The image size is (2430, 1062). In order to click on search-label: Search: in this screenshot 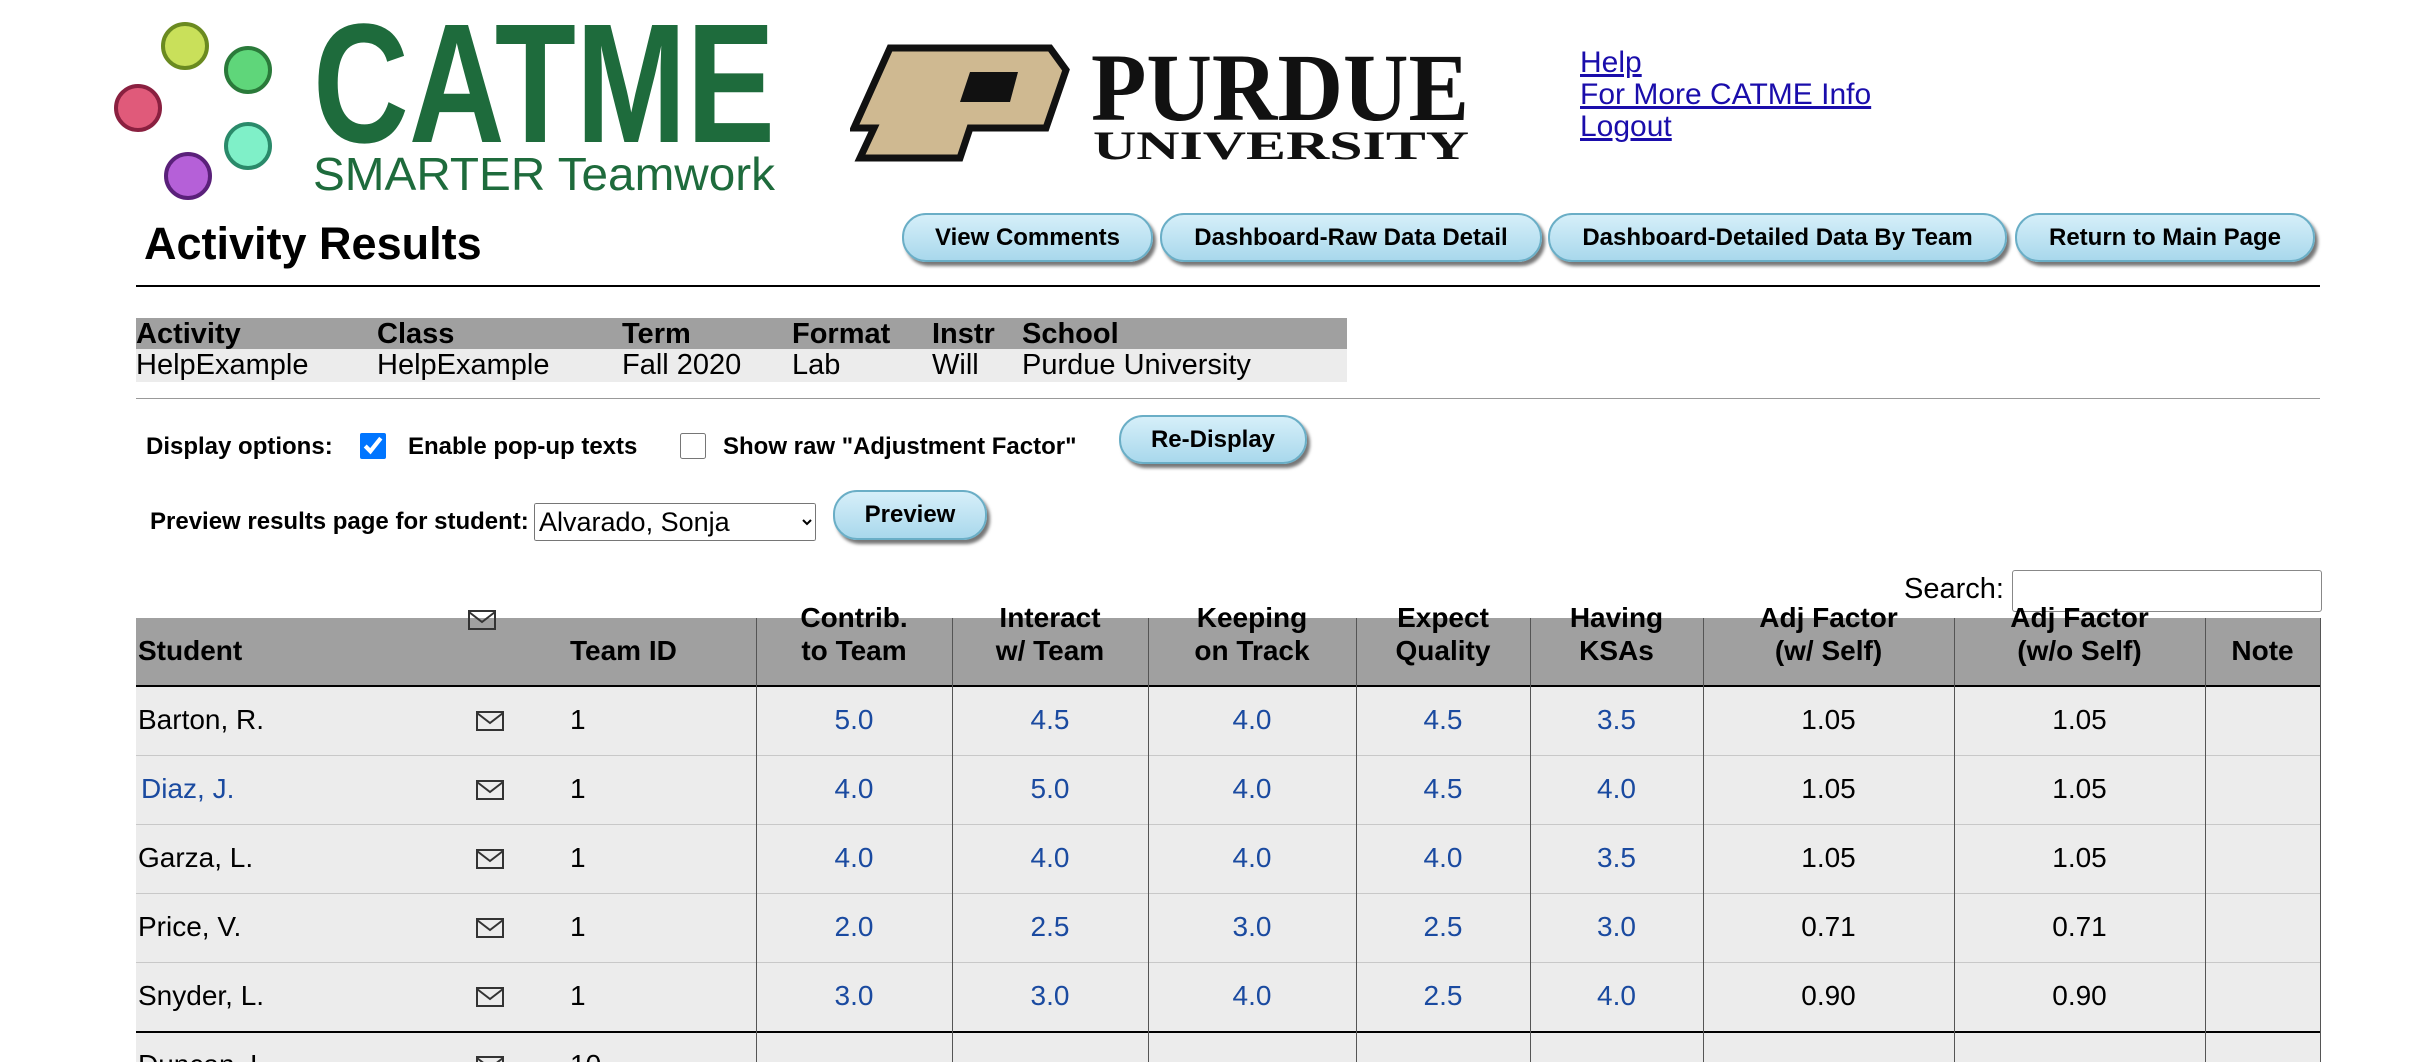, I will do `click(1954, 589)`.